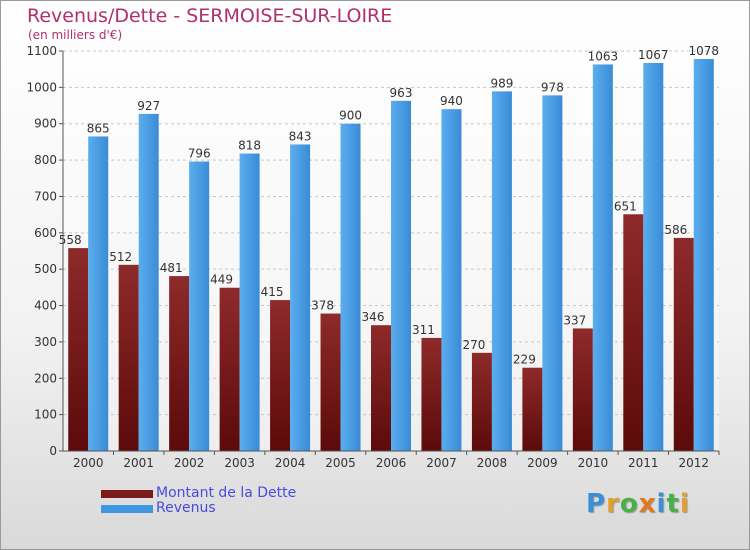 This screenshot has height=550, width=750. I want to click on x-tick-label: 2005, so click(340, 463).